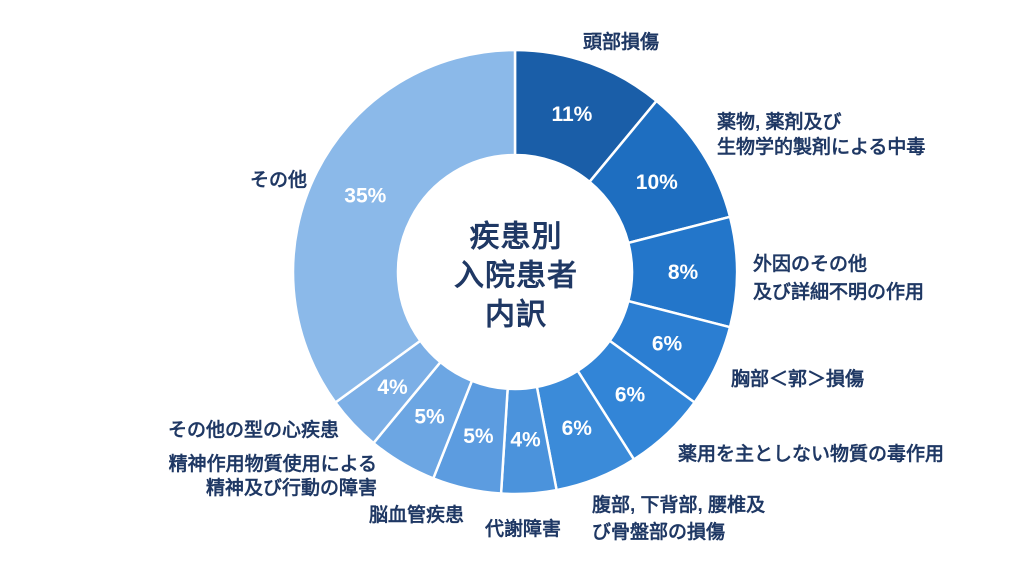  I want to click on segment-label-drug-poisoning: 薬物, 薬剤及び 生物学的製剤による中毒, so click(821, 135).